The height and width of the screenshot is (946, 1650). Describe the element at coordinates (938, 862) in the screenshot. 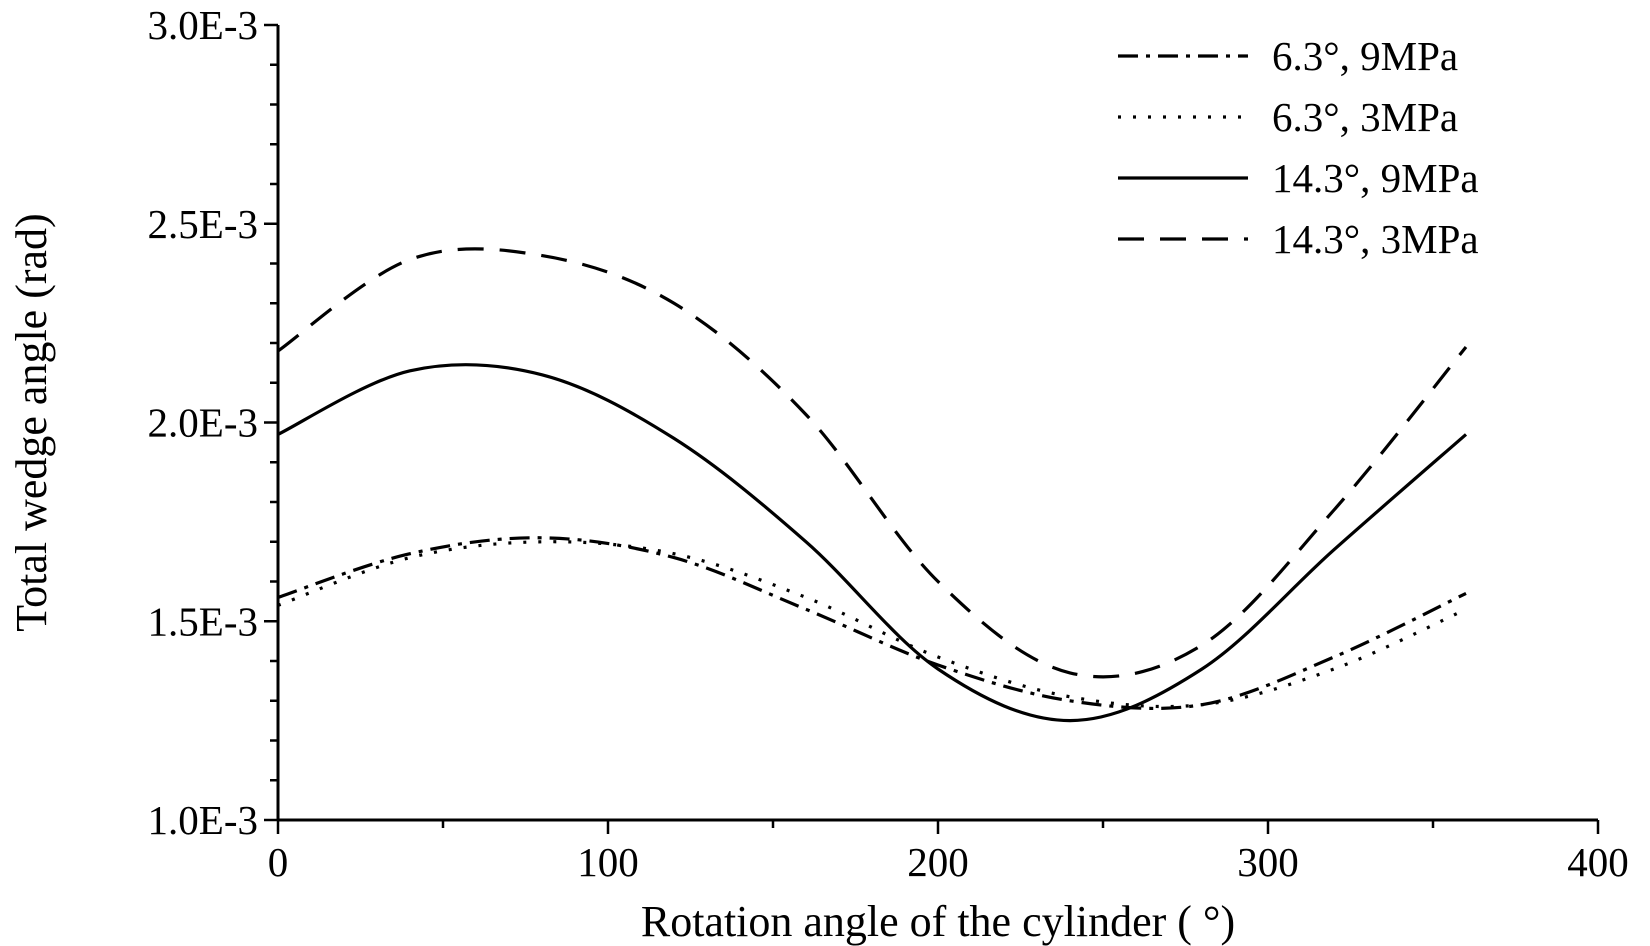

I see `x-tick-label: 200` at that location.